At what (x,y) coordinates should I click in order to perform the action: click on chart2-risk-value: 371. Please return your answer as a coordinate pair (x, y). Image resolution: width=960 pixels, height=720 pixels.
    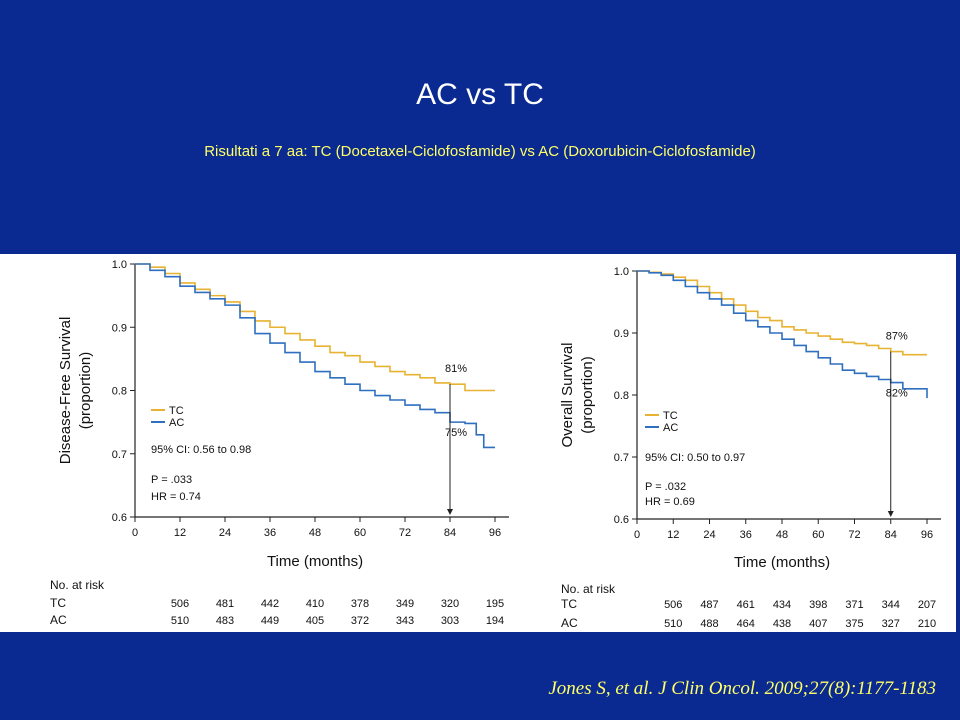
    Looking at the image, I should click on (854, 605).